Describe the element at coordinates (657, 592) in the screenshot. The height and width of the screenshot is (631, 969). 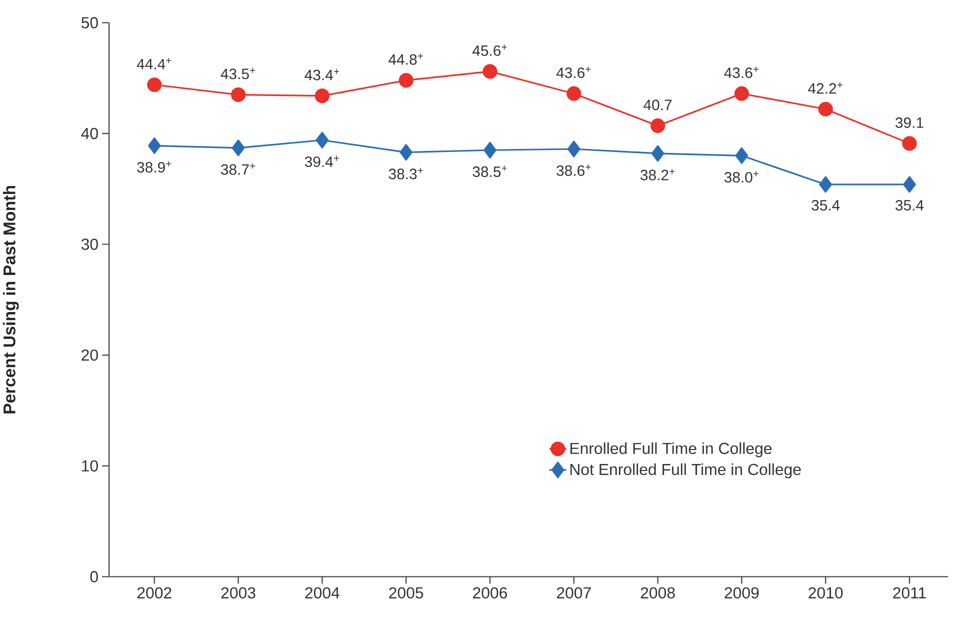
I see `x-tick-label: 2008` at that location.